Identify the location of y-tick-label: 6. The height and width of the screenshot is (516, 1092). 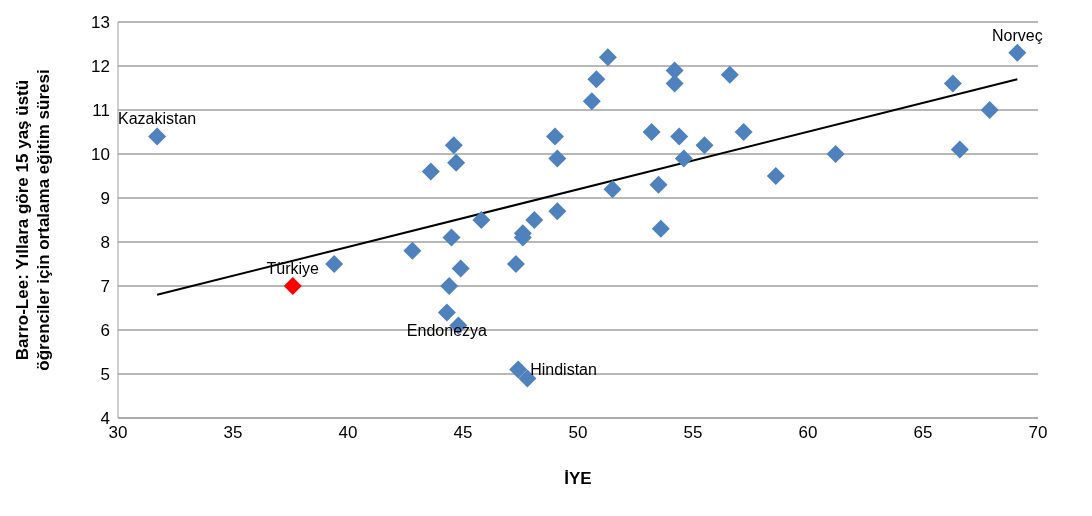
(105, 331).